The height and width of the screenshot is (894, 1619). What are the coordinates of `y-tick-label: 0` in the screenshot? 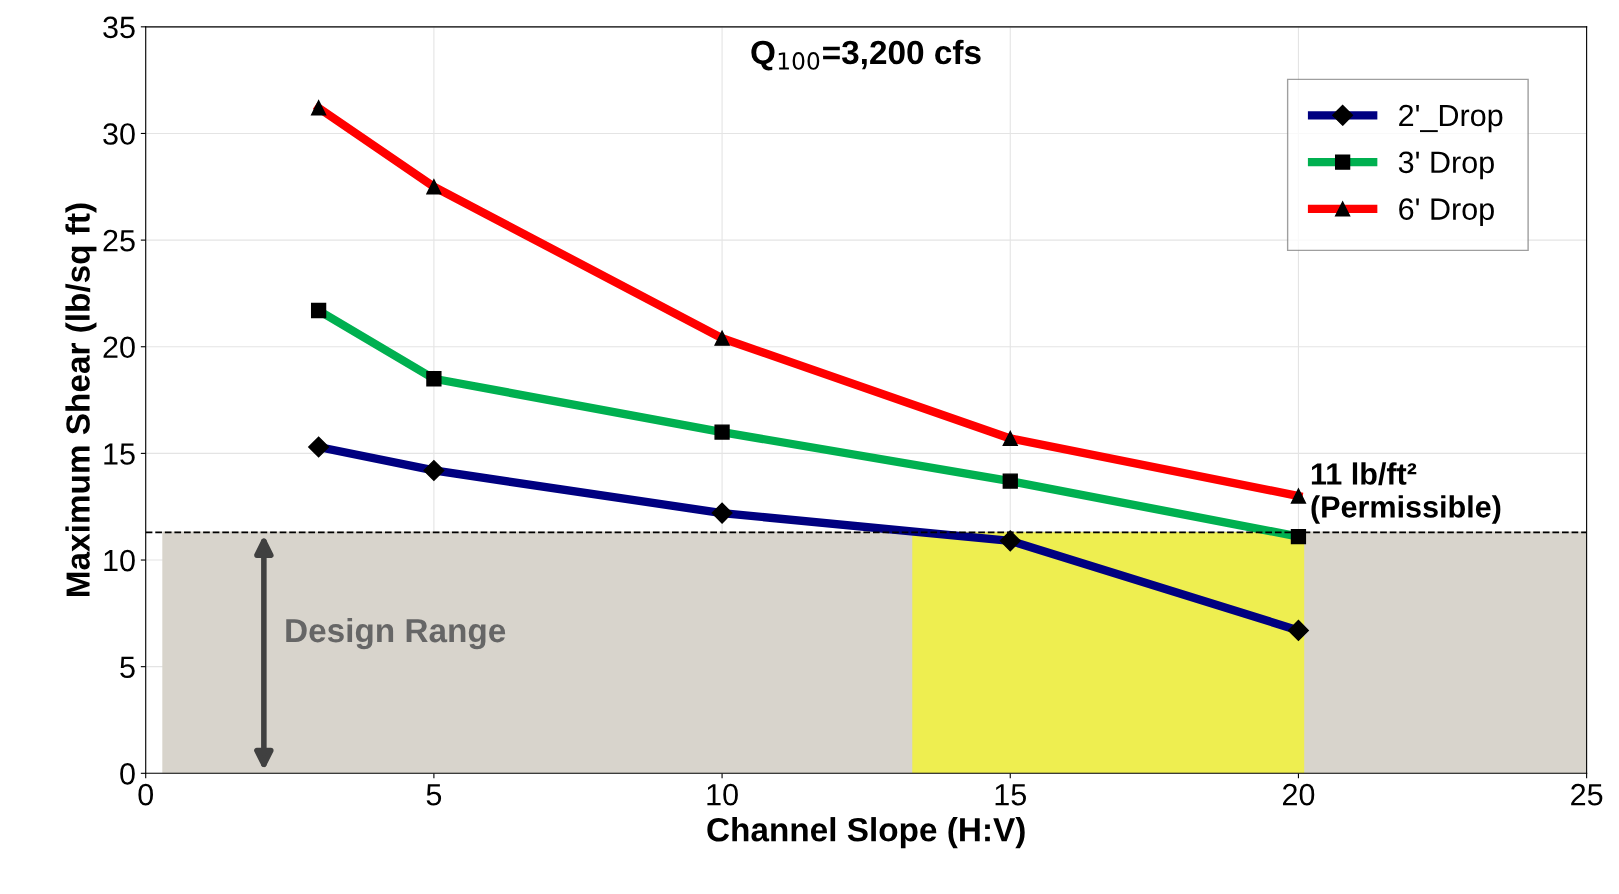 It's located at (127, 774).